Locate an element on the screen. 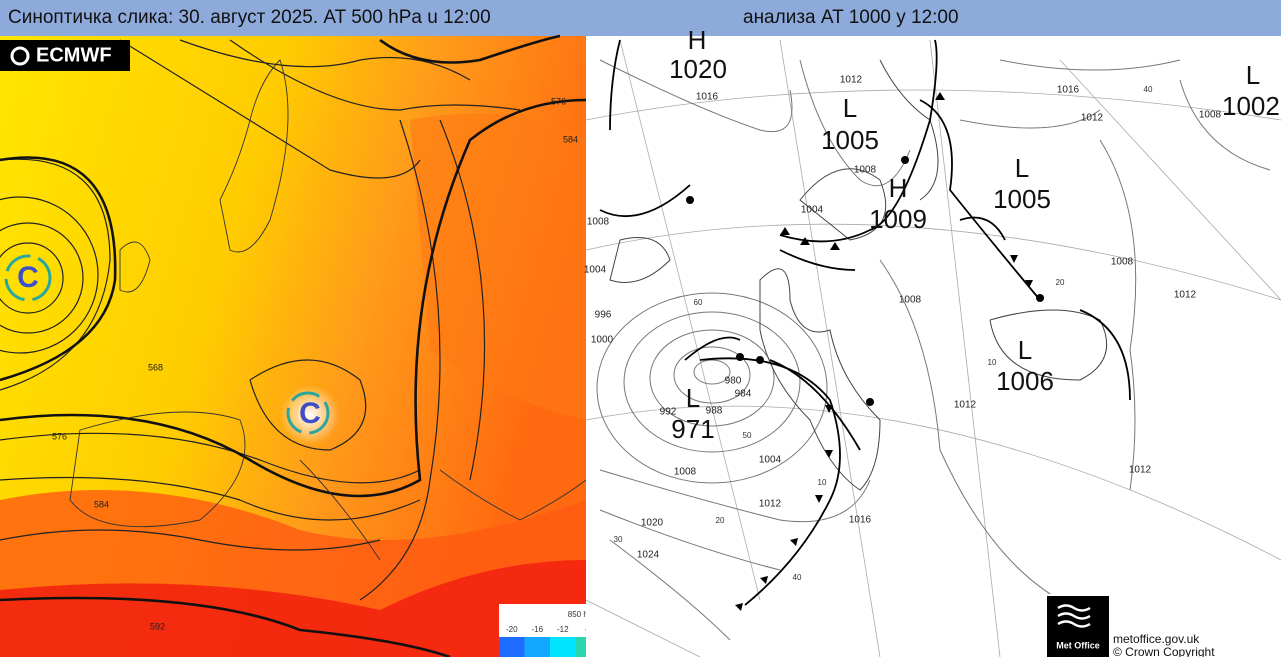 The height and width of the screenshot is (657, 1281). isobar-label: 996 is located at coordinates (603, 315).